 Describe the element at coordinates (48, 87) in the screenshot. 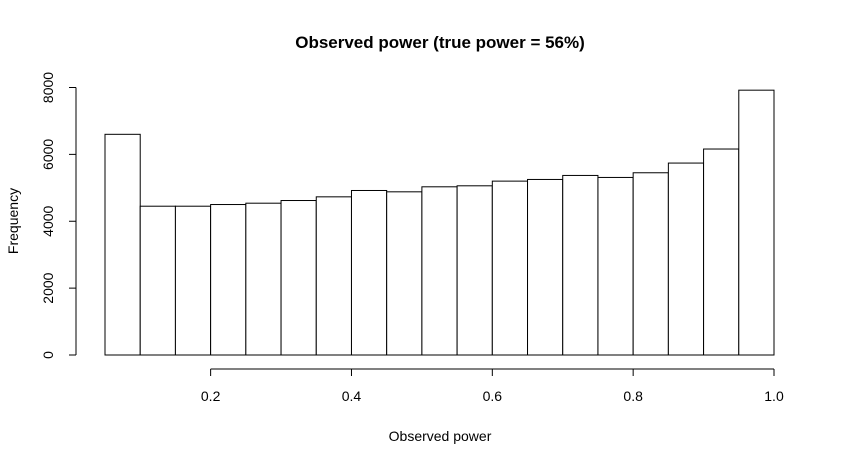

I see `y-tick-label: 8000` at that location.